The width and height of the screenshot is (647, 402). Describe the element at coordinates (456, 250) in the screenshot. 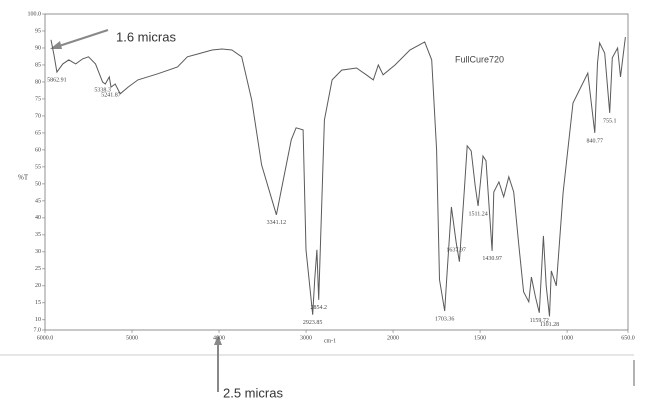

I see `peak-label: 1637.97` at that location.